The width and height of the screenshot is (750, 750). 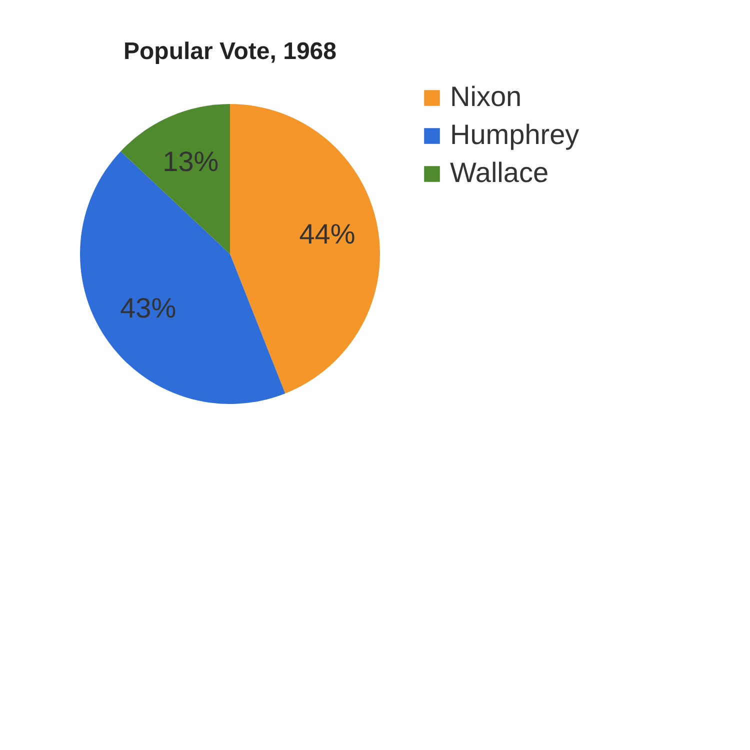 What do you see at coordinates (148, 308) in the screenshot?
I see `data-label: 43%` at bounding box center [148, 308].